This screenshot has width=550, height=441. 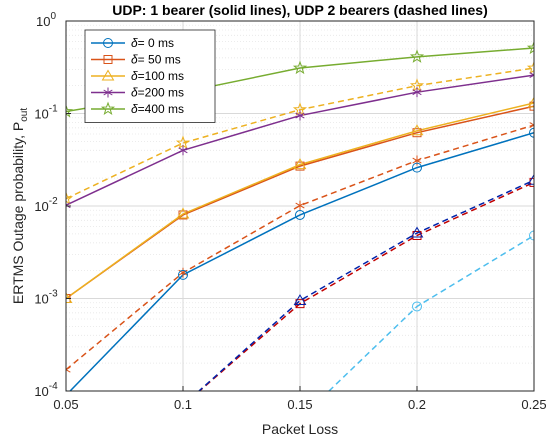 I want to click on y-tick-exponent: -4, so click(x=53, y=386).